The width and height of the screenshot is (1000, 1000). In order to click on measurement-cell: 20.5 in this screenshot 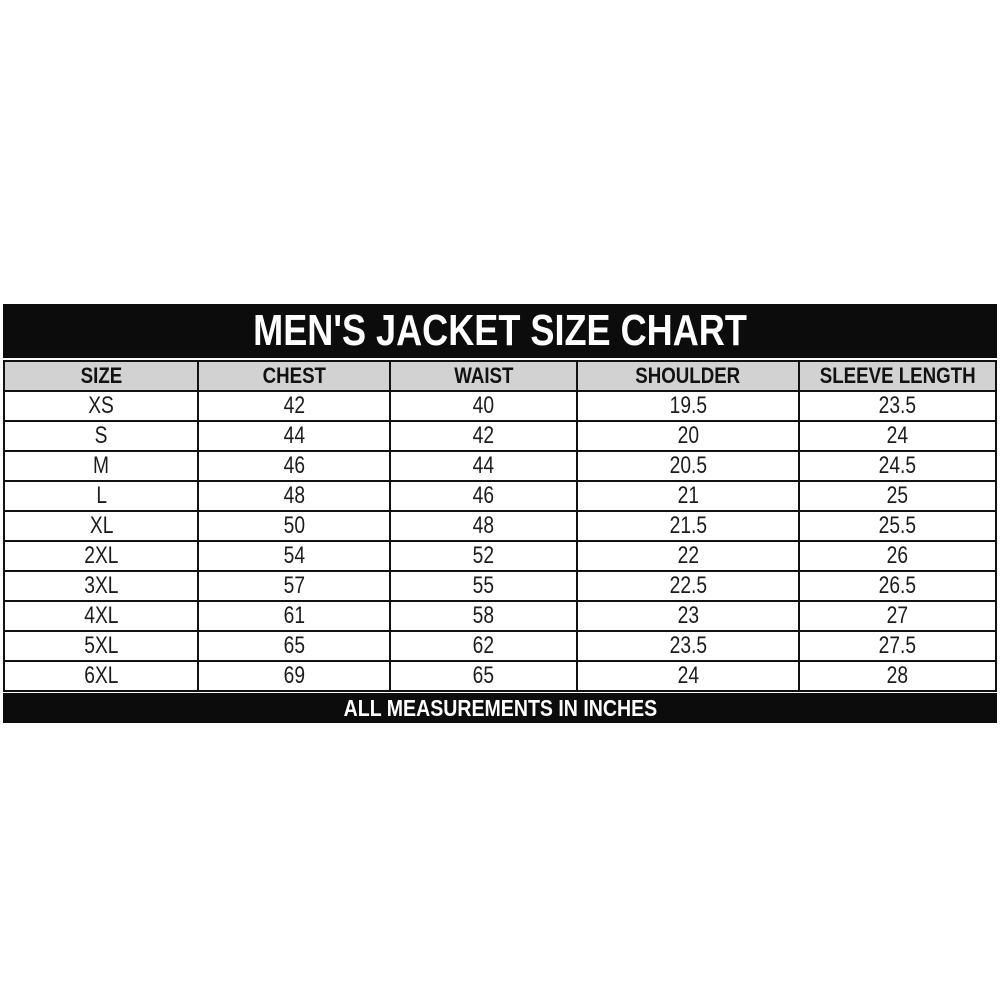, I will do `click(688, 466)`.